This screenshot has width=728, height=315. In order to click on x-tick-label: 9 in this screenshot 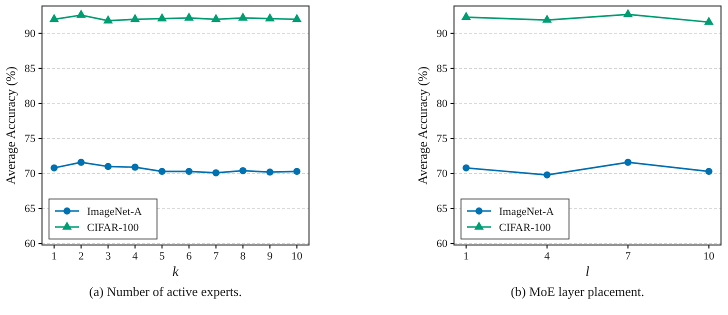, I will do `click(270, 256)`.